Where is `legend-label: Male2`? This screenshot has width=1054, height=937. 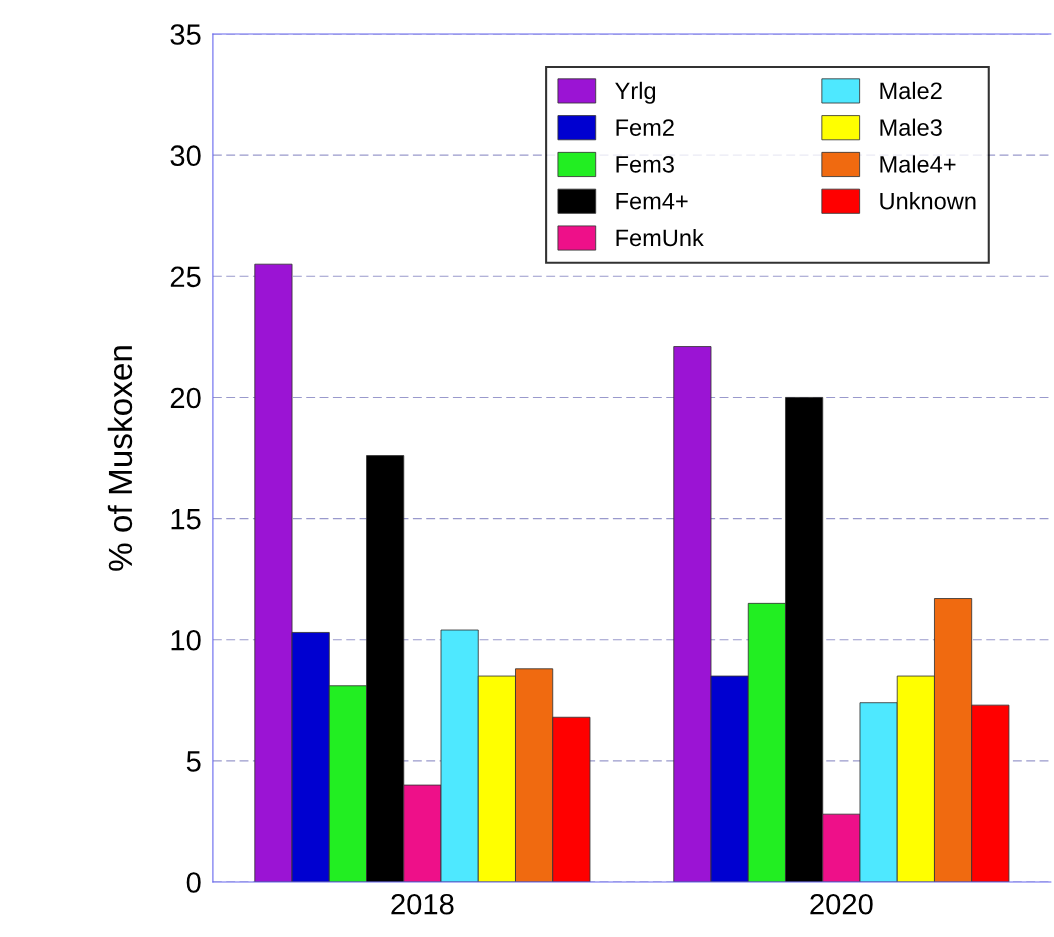 legend-label: Male2 is located at coordinates (911, 90).